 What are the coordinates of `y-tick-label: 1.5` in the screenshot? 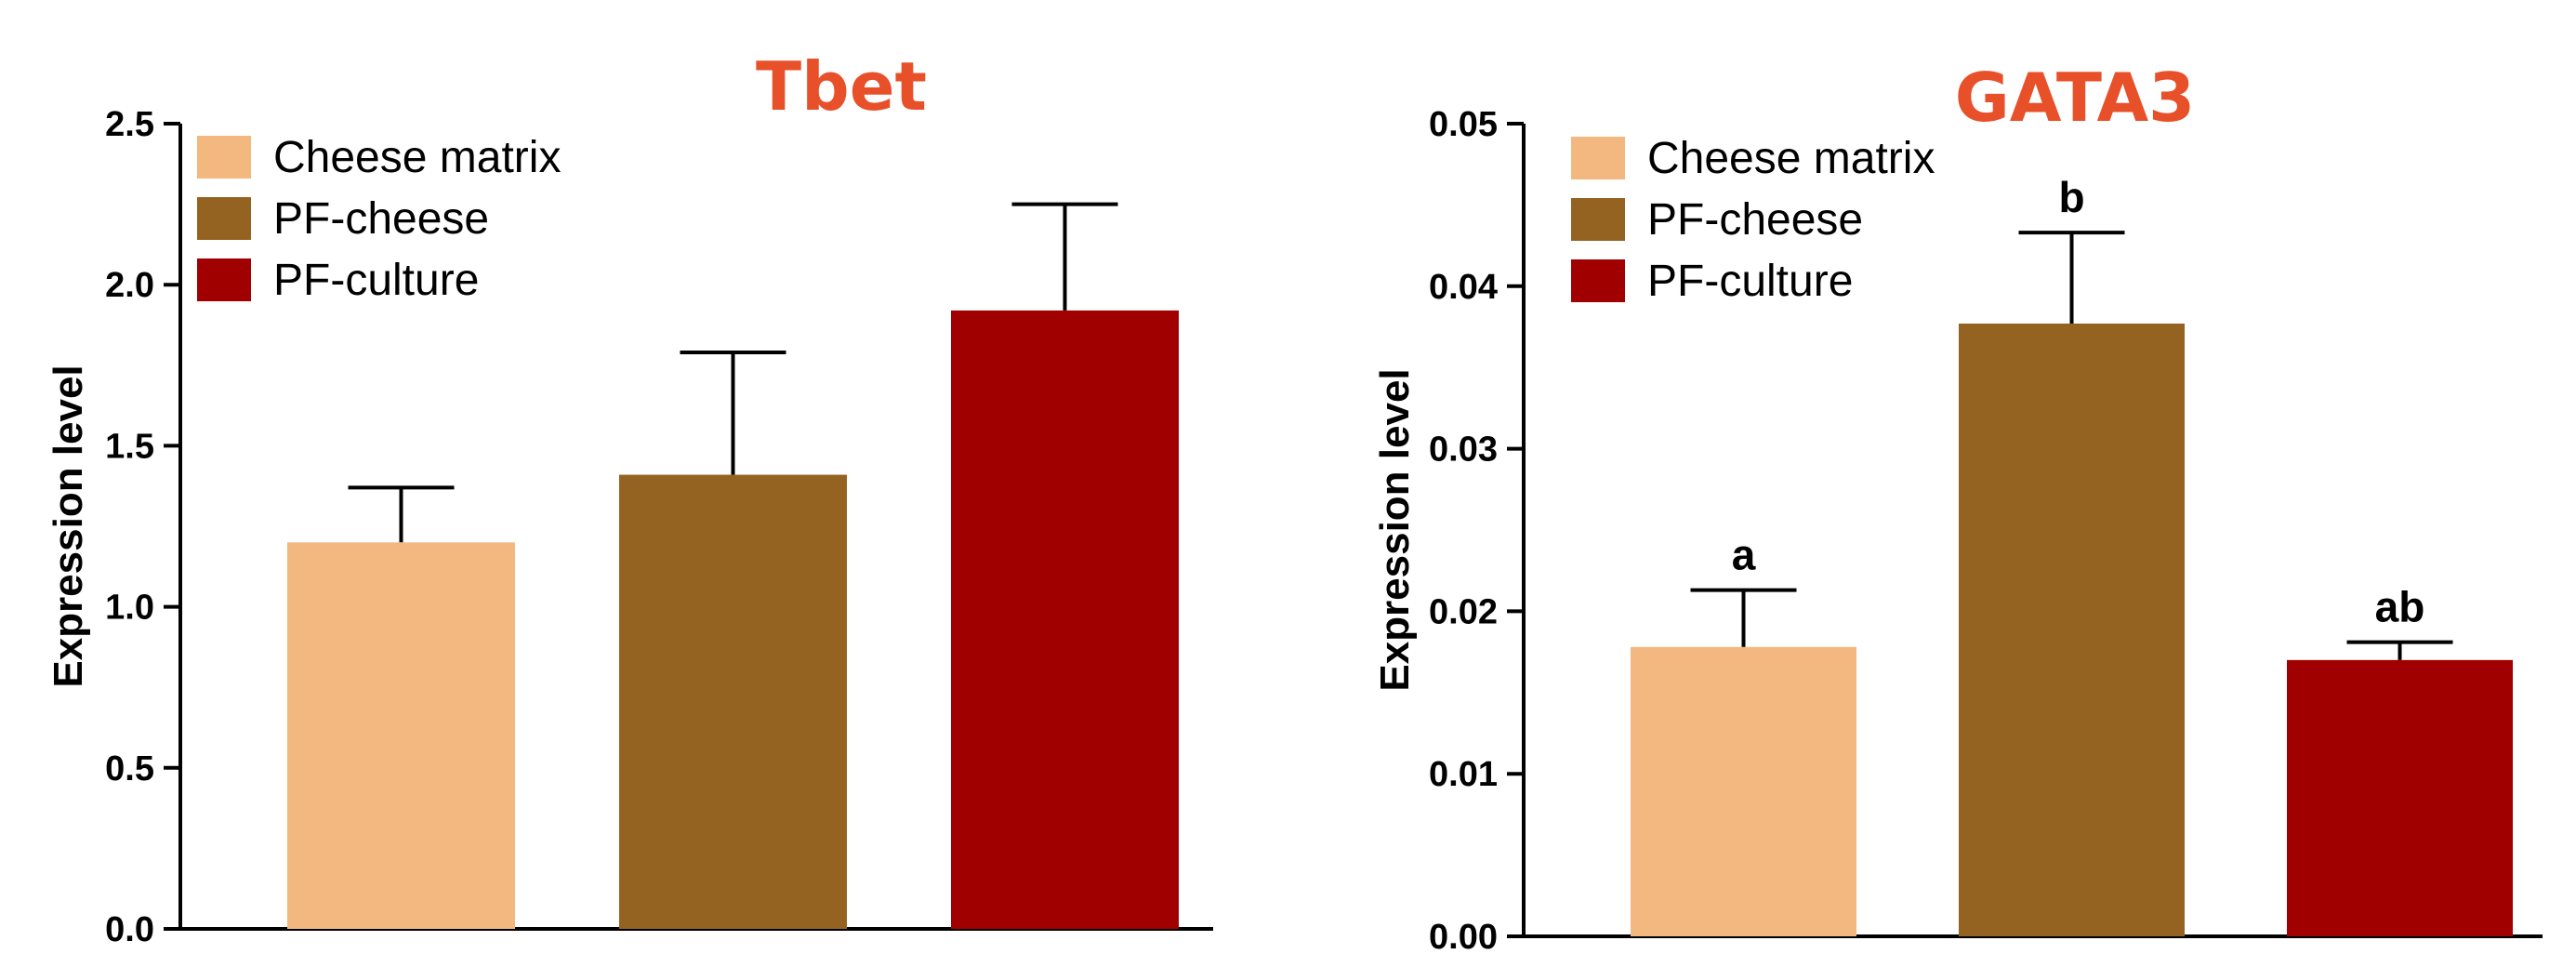 It's located at (129, 446).